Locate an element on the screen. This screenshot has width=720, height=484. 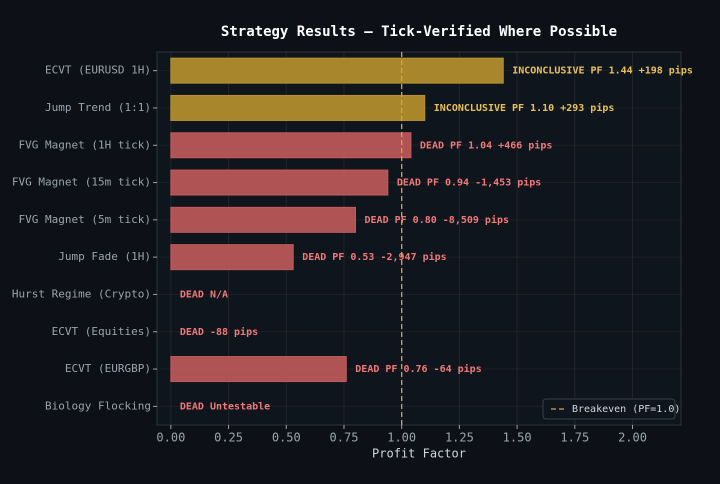
y-tick-label: ECVT (EURGBP) is located at coordinates (108, 368).